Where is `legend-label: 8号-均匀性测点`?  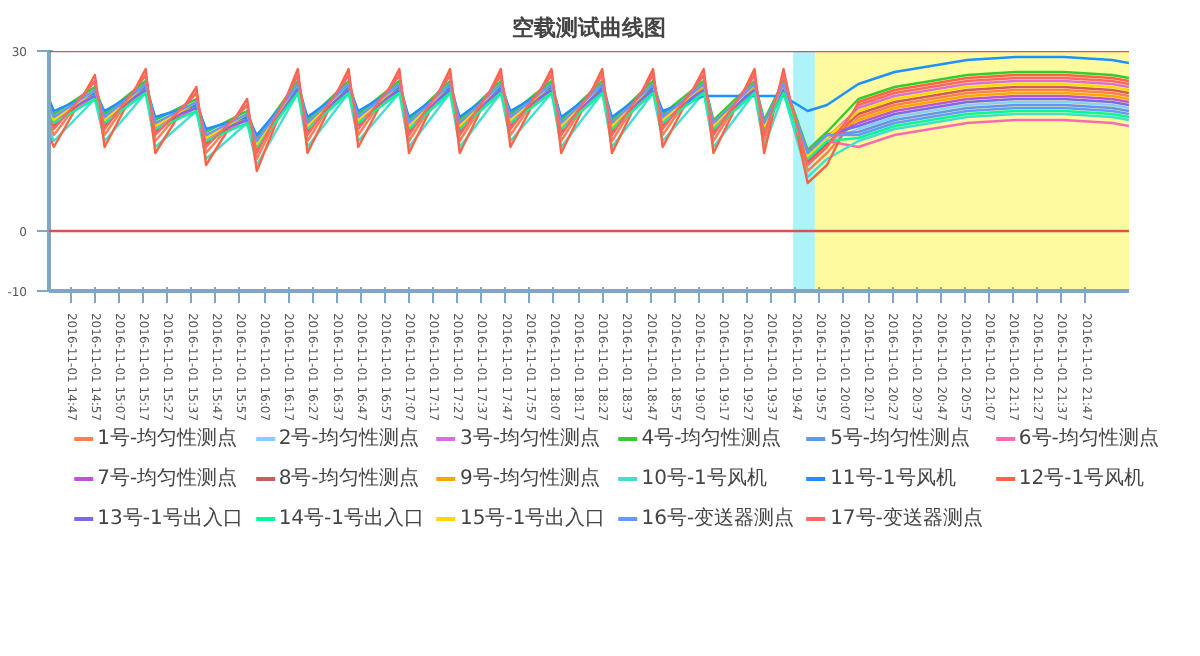
legend-label: 8号-均匀性测点 is located at coordinates (348, 478).